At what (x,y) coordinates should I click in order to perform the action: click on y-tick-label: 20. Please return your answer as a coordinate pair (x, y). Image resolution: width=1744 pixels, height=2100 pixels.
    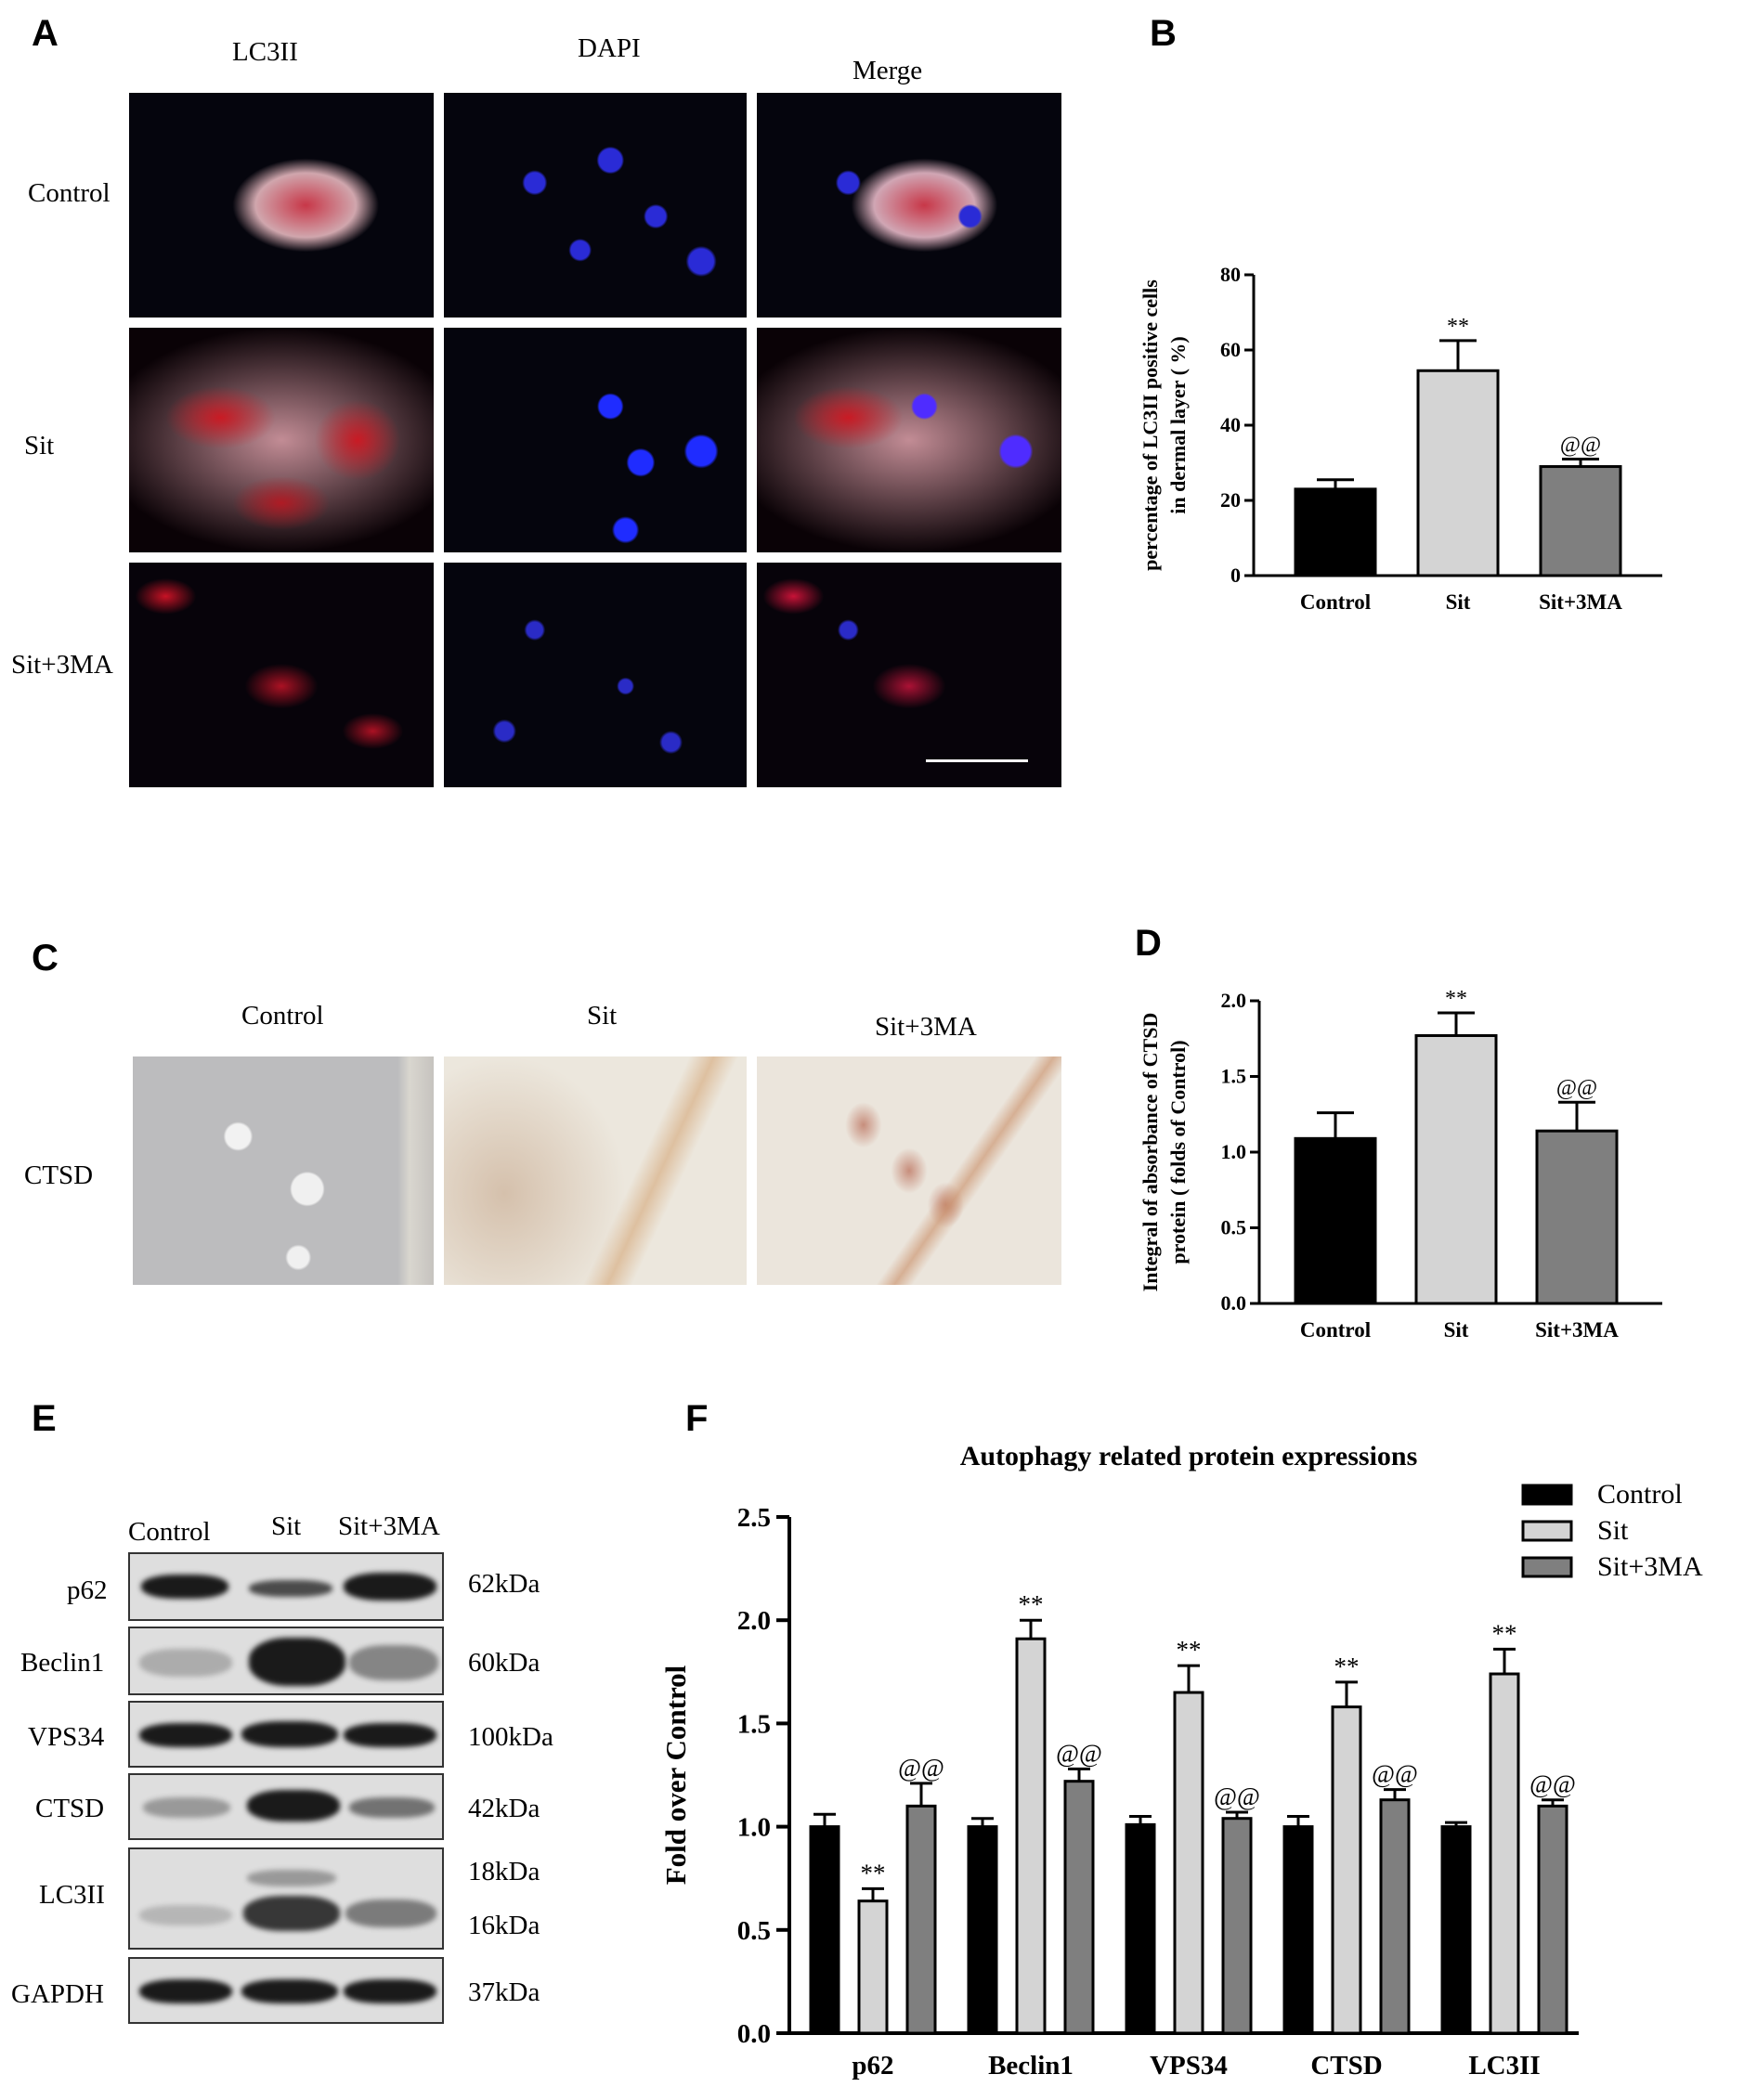
    Looking at the image, I should click on (1230, 500).